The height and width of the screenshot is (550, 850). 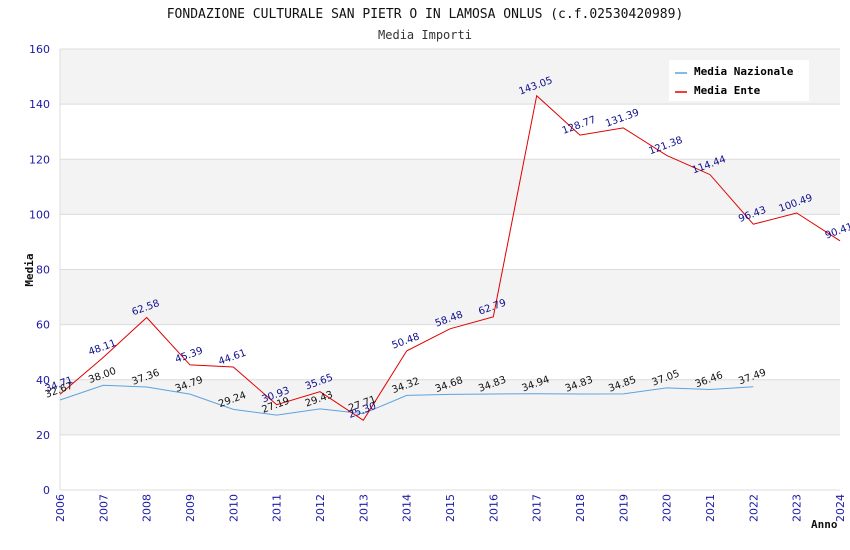 What do you see at coordinates (537, 508) in the screenshot?
I see `x-tick-label: 2017` at bounding box center [537, 508].